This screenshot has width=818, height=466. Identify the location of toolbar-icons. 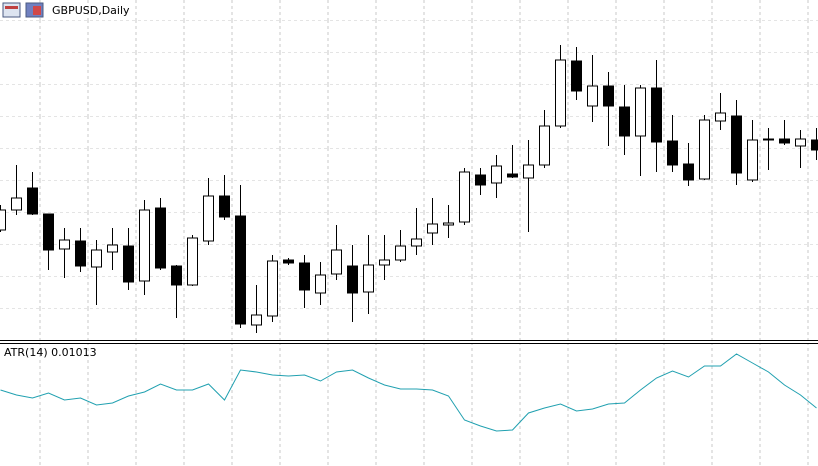
(23, 10).